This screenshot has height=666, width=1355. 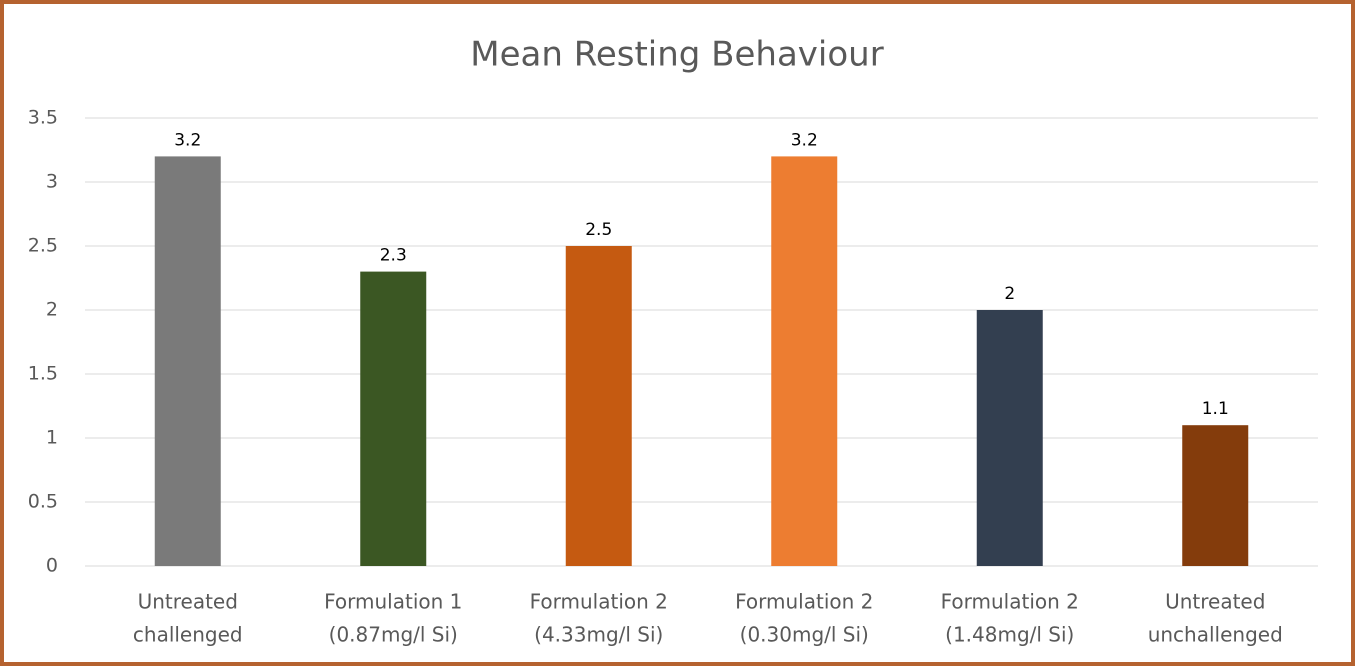 I want to click on x-tick-label: (0.87mg/l Si), so click(x=393, y=635).